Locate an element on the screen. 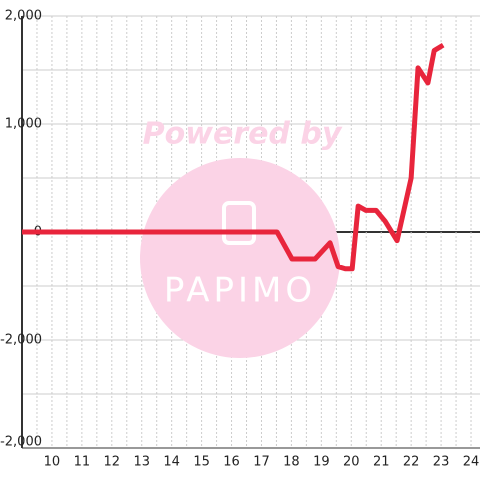  x-tick-label: 10 is located at coordinates (52, 462).